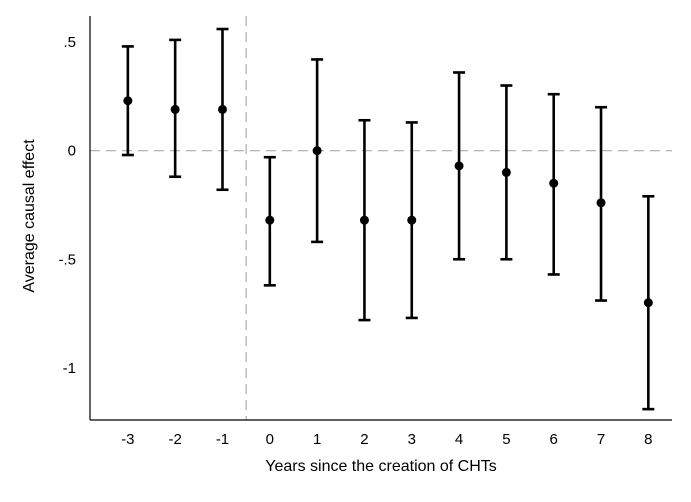  Describe the element at coordinates (554, 439) in the screenshot. I see `x-tick-label: 6` at that location.